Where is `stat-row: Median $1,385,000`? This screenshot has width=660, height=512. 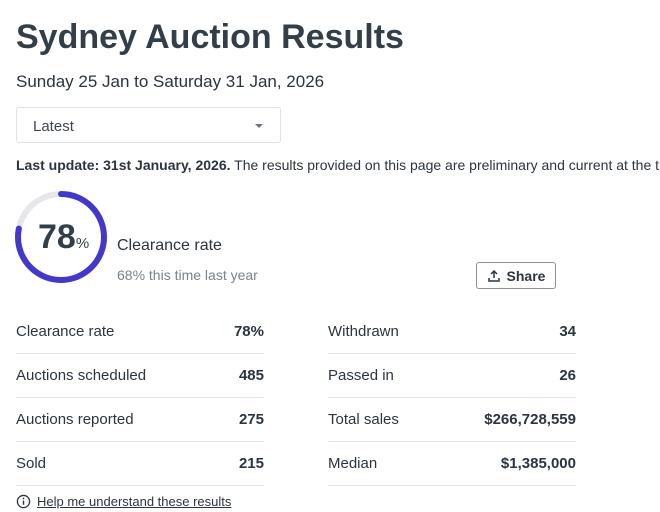
stat-row: Median $1,385,000 is located at coordinates (452, 464).